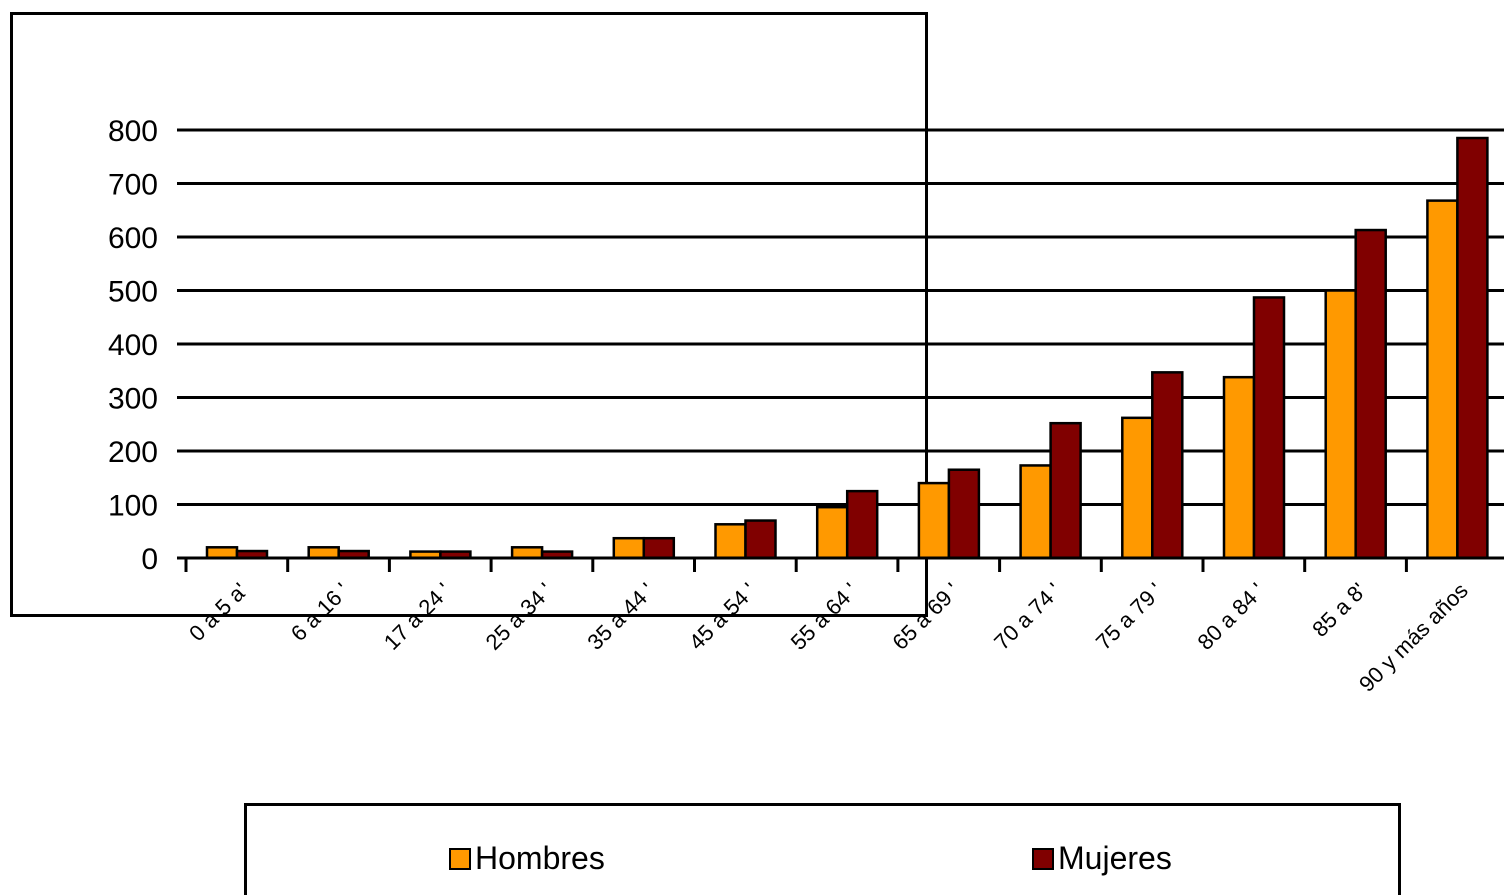  Describe the element at coordinates (1413, 637) in the screenshot. I see `x-tick-label: 90 y más años` at that location.